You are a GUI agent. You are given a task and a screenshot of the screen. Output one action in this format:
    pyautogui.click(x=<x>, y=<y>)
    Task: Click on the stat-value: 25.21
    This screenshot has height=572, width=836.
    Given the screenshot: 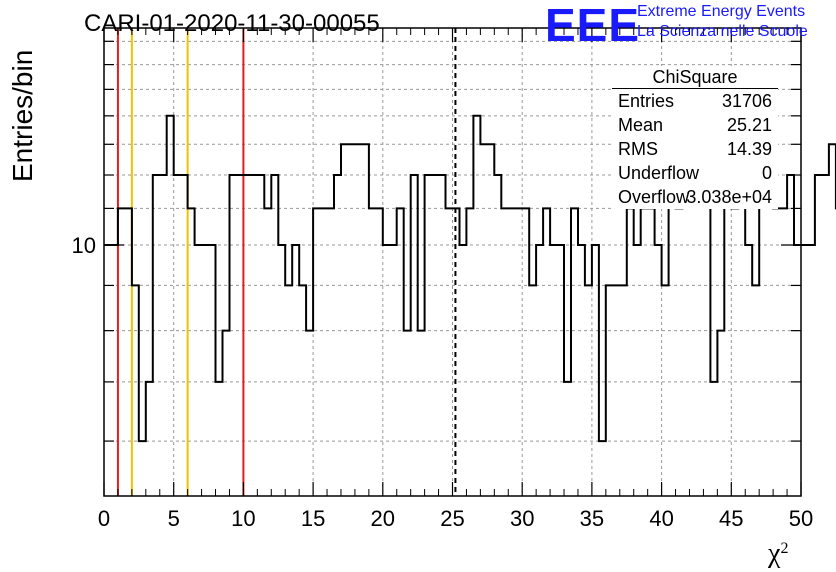 What is the action you would take?
    pyautogui.click(x=749, y=125)
    